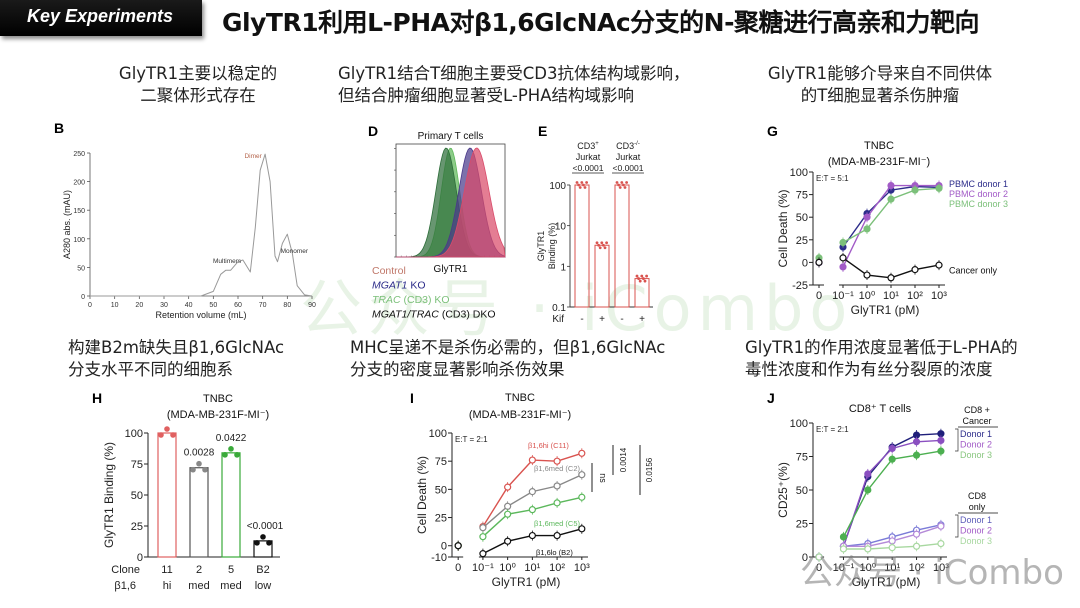 Image resolution: width=1080 pixels, height=608 pixels. What do you see at coordinates (881, 347) in the screenshot?
I see `caption-line: GlyTR1的作用浓度显著低于L-PHA的` at bounding box center [881, 347].